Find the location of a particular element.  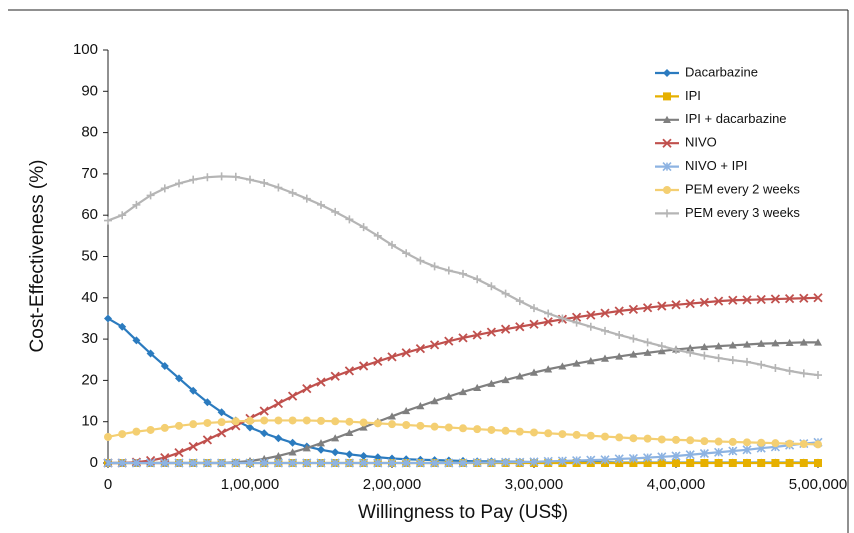

y-tick-label: 40 is located at coordinates (89, 297).